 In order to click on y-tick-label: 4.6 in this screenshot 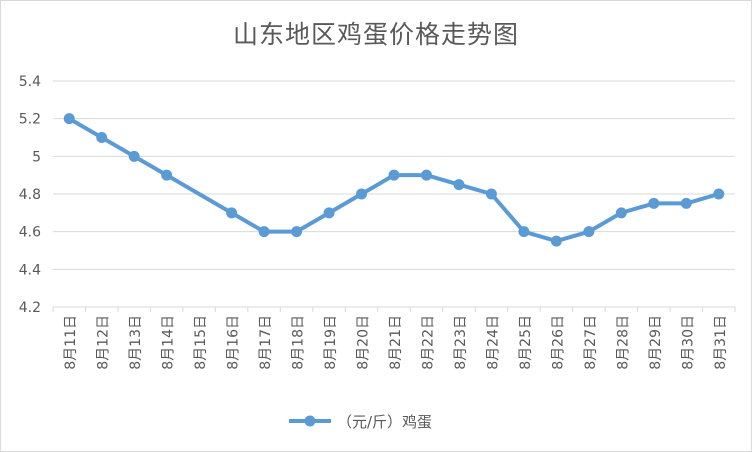, I will do `click(30, 233)`.